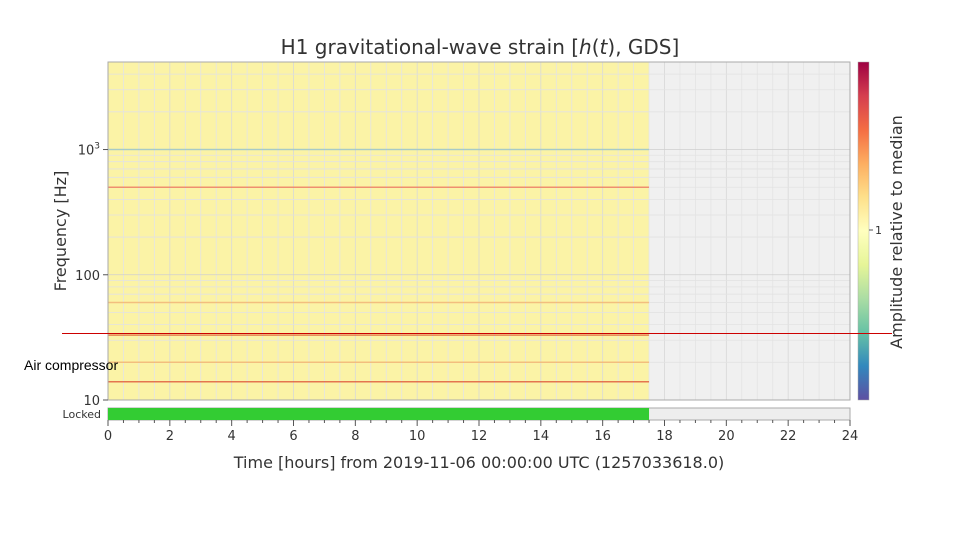  What do you see at coordinates (480, 47) in the screenshot?
I see `chart-title: H1 gravitational-wave strain [h(t), GDS]` at bounding box center [480, 47].